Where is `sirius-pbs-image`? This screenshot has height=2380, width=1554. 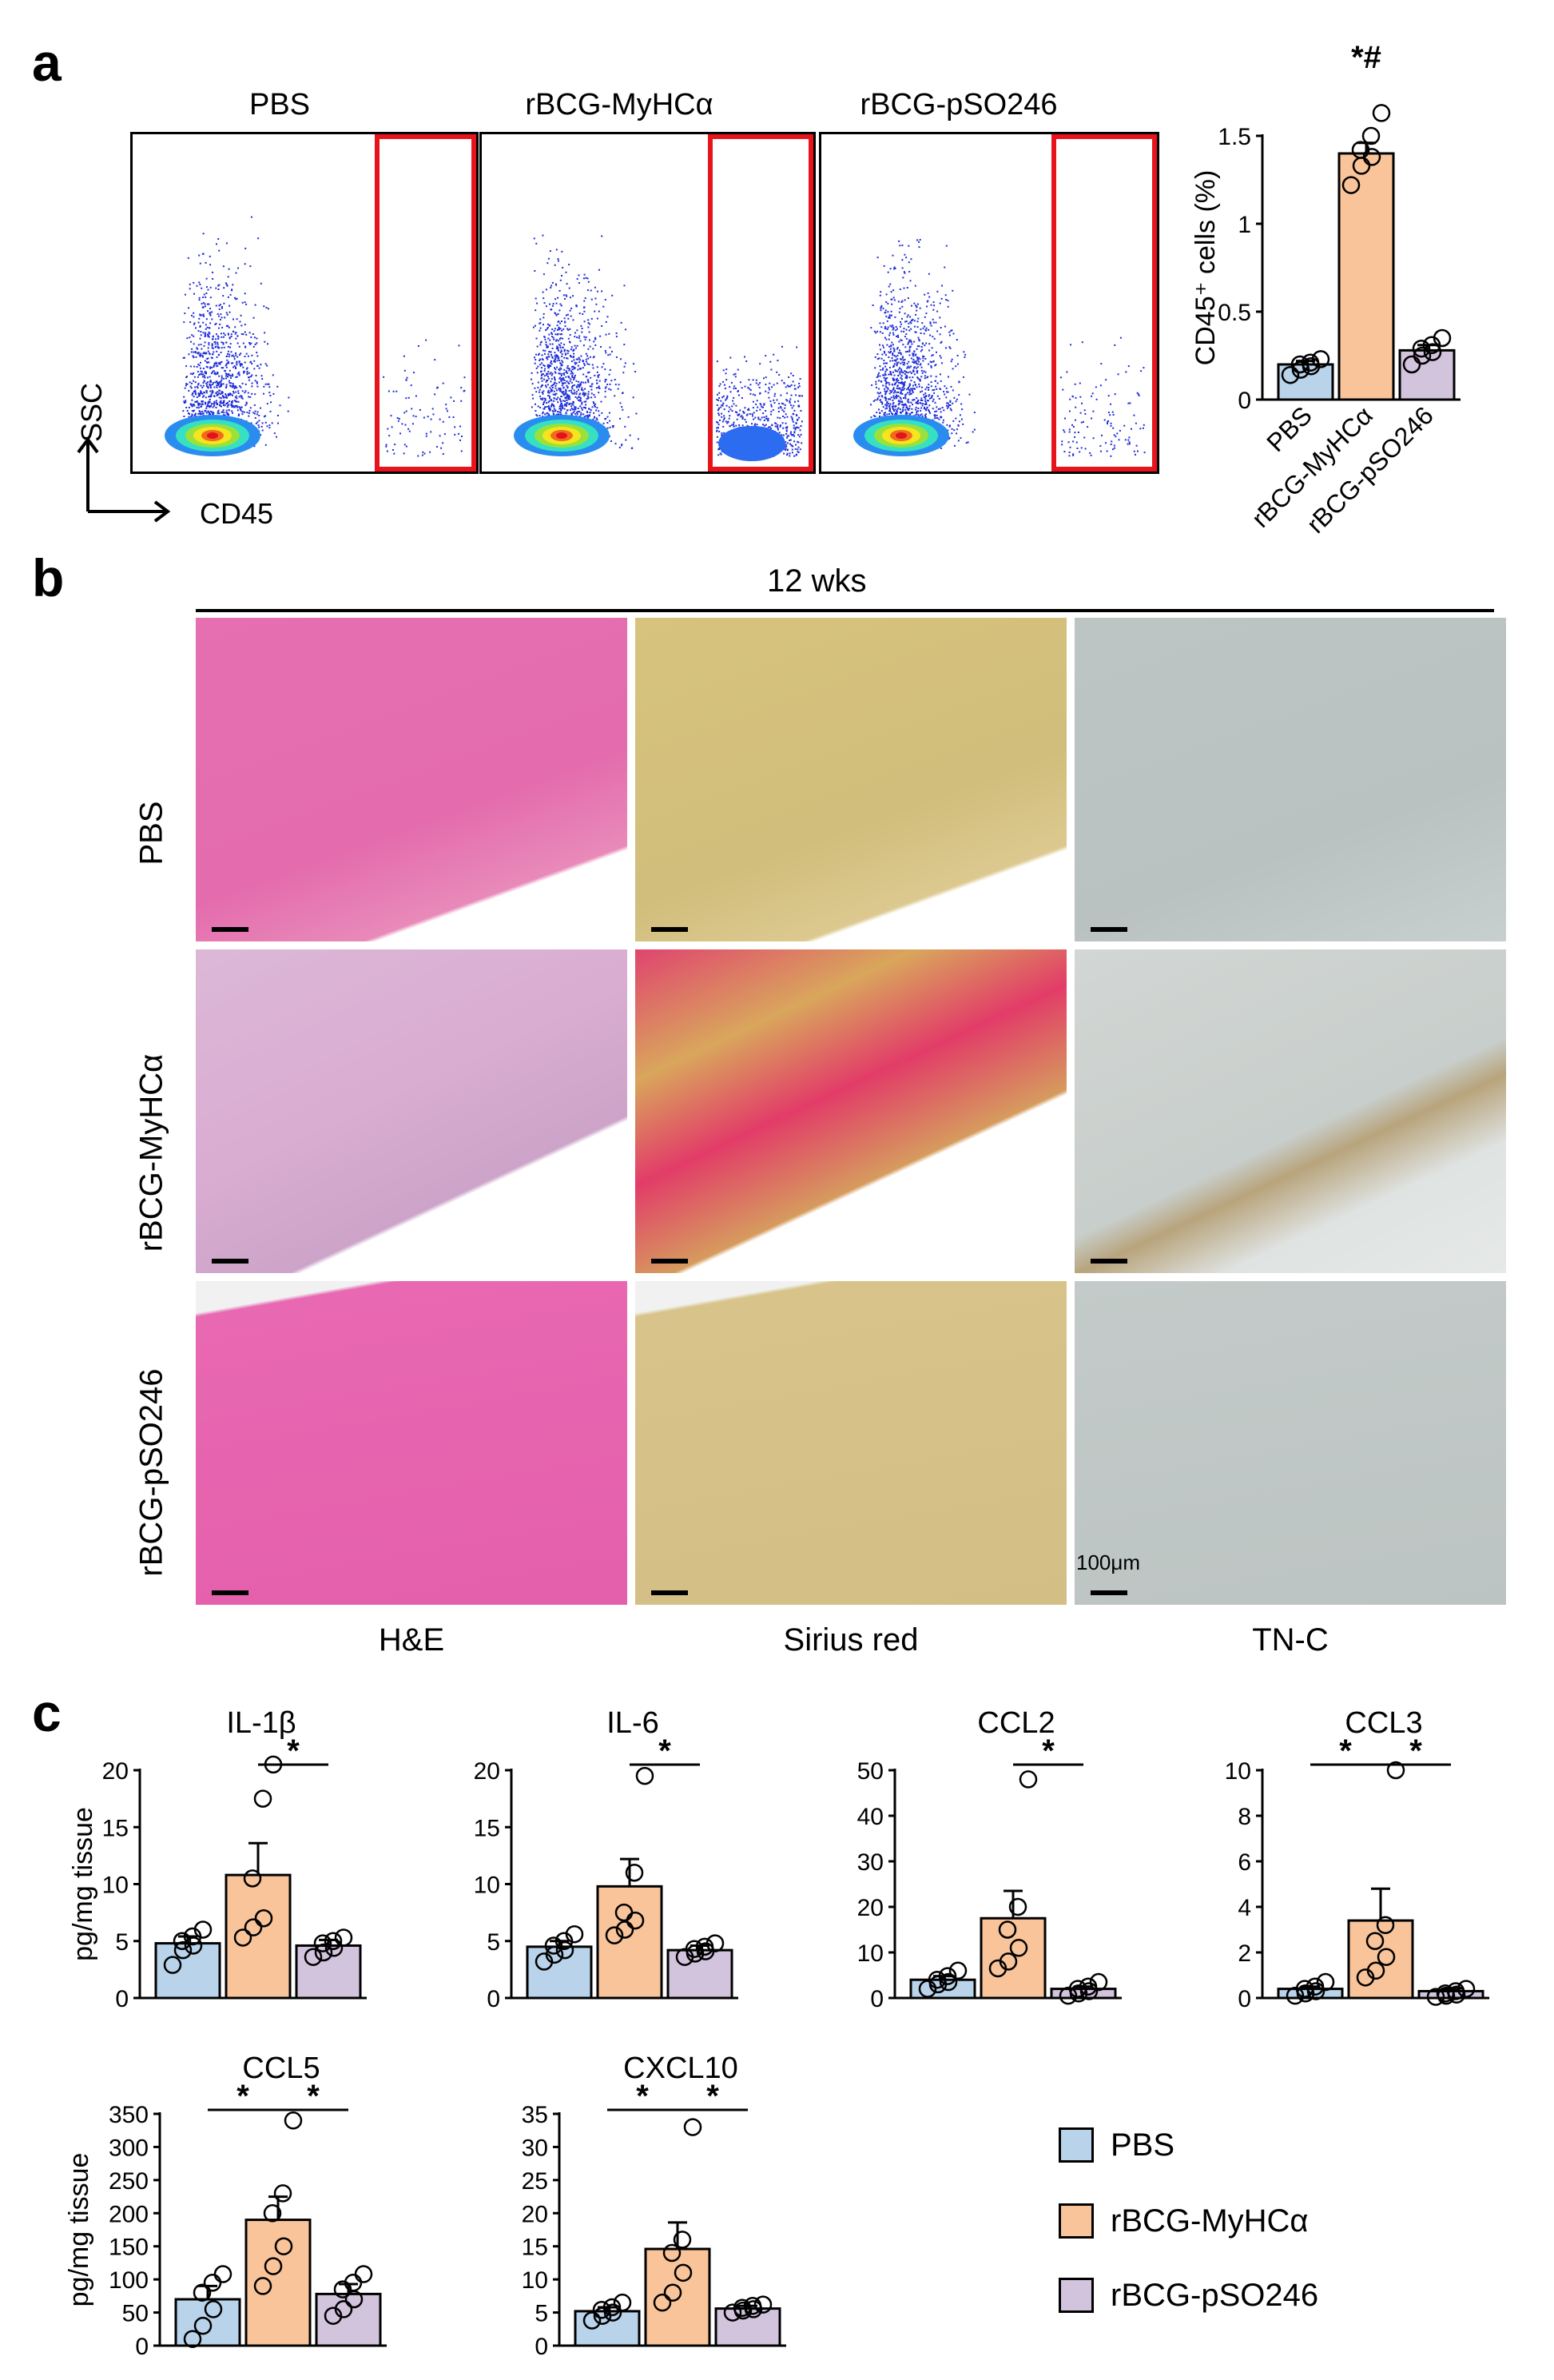
sirius-pbs-image is located at coordinates (851, 779).